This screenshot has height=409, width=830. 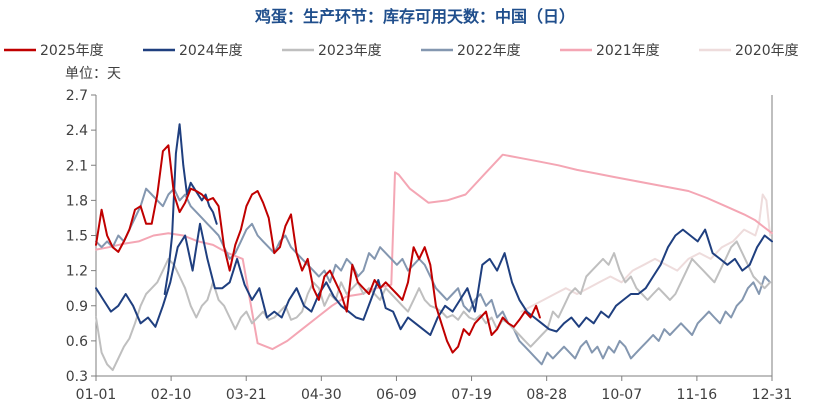 What do you see at coordinates (471, 395) in the screenshot?
I see `x-tick-label: 07-19` at bounding box center [471, 395].